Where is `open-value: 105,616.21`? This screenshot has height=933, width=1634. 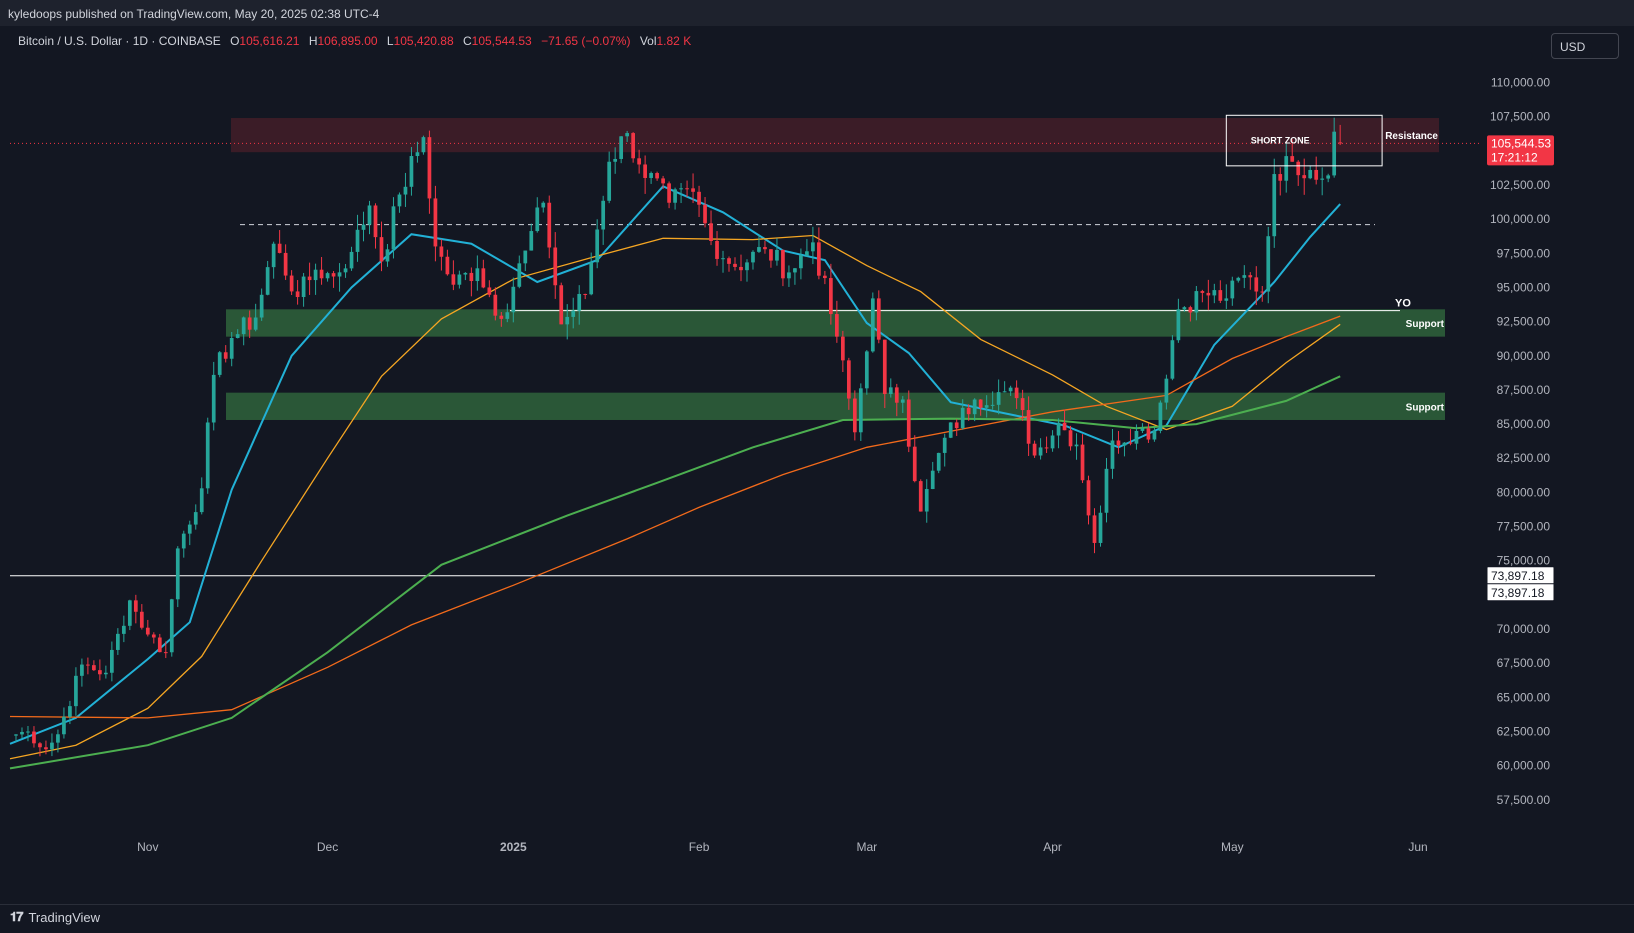 open-value: 105,616.21 is located at coordinates (269, 41).